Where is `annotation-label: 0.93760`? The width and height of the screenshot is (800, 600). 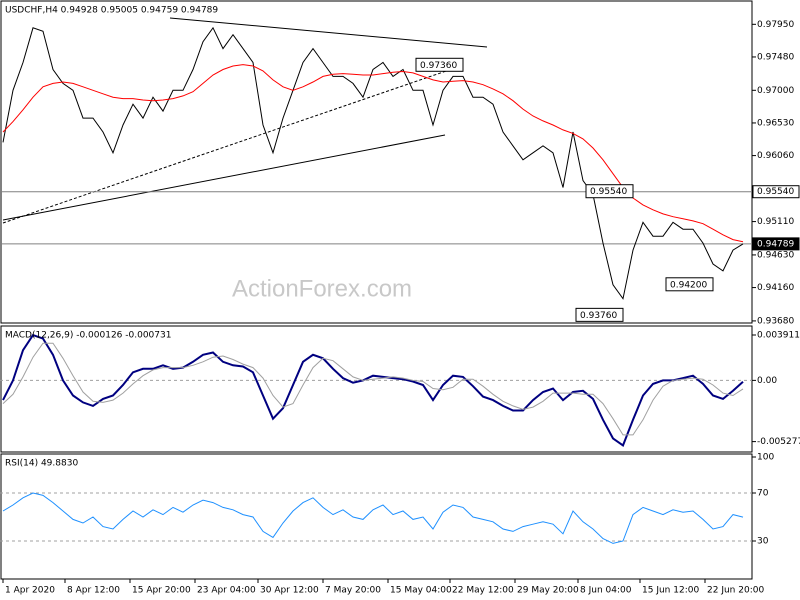 annotation-label: 0.93760 is located at coordinates (598, 316).